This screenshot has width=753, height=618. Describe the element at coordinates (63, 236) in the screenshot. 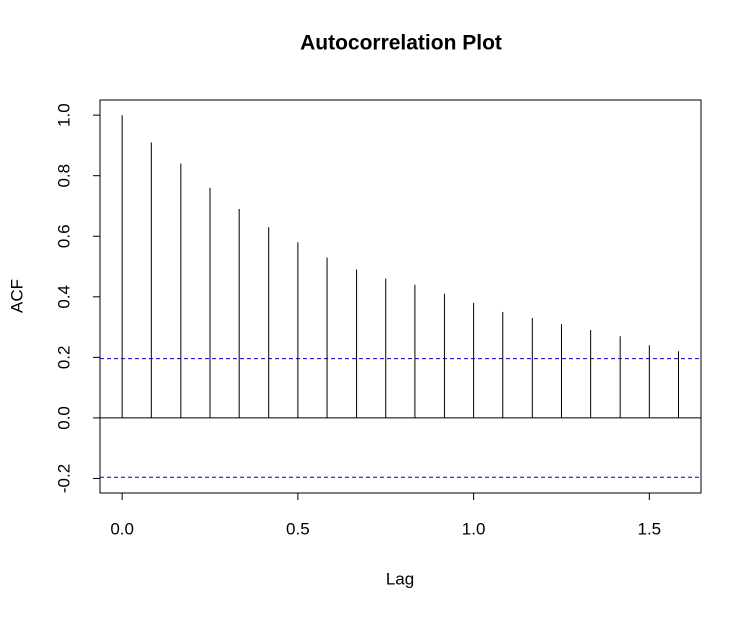

I see `y-tick-label: 0.6` at that location.